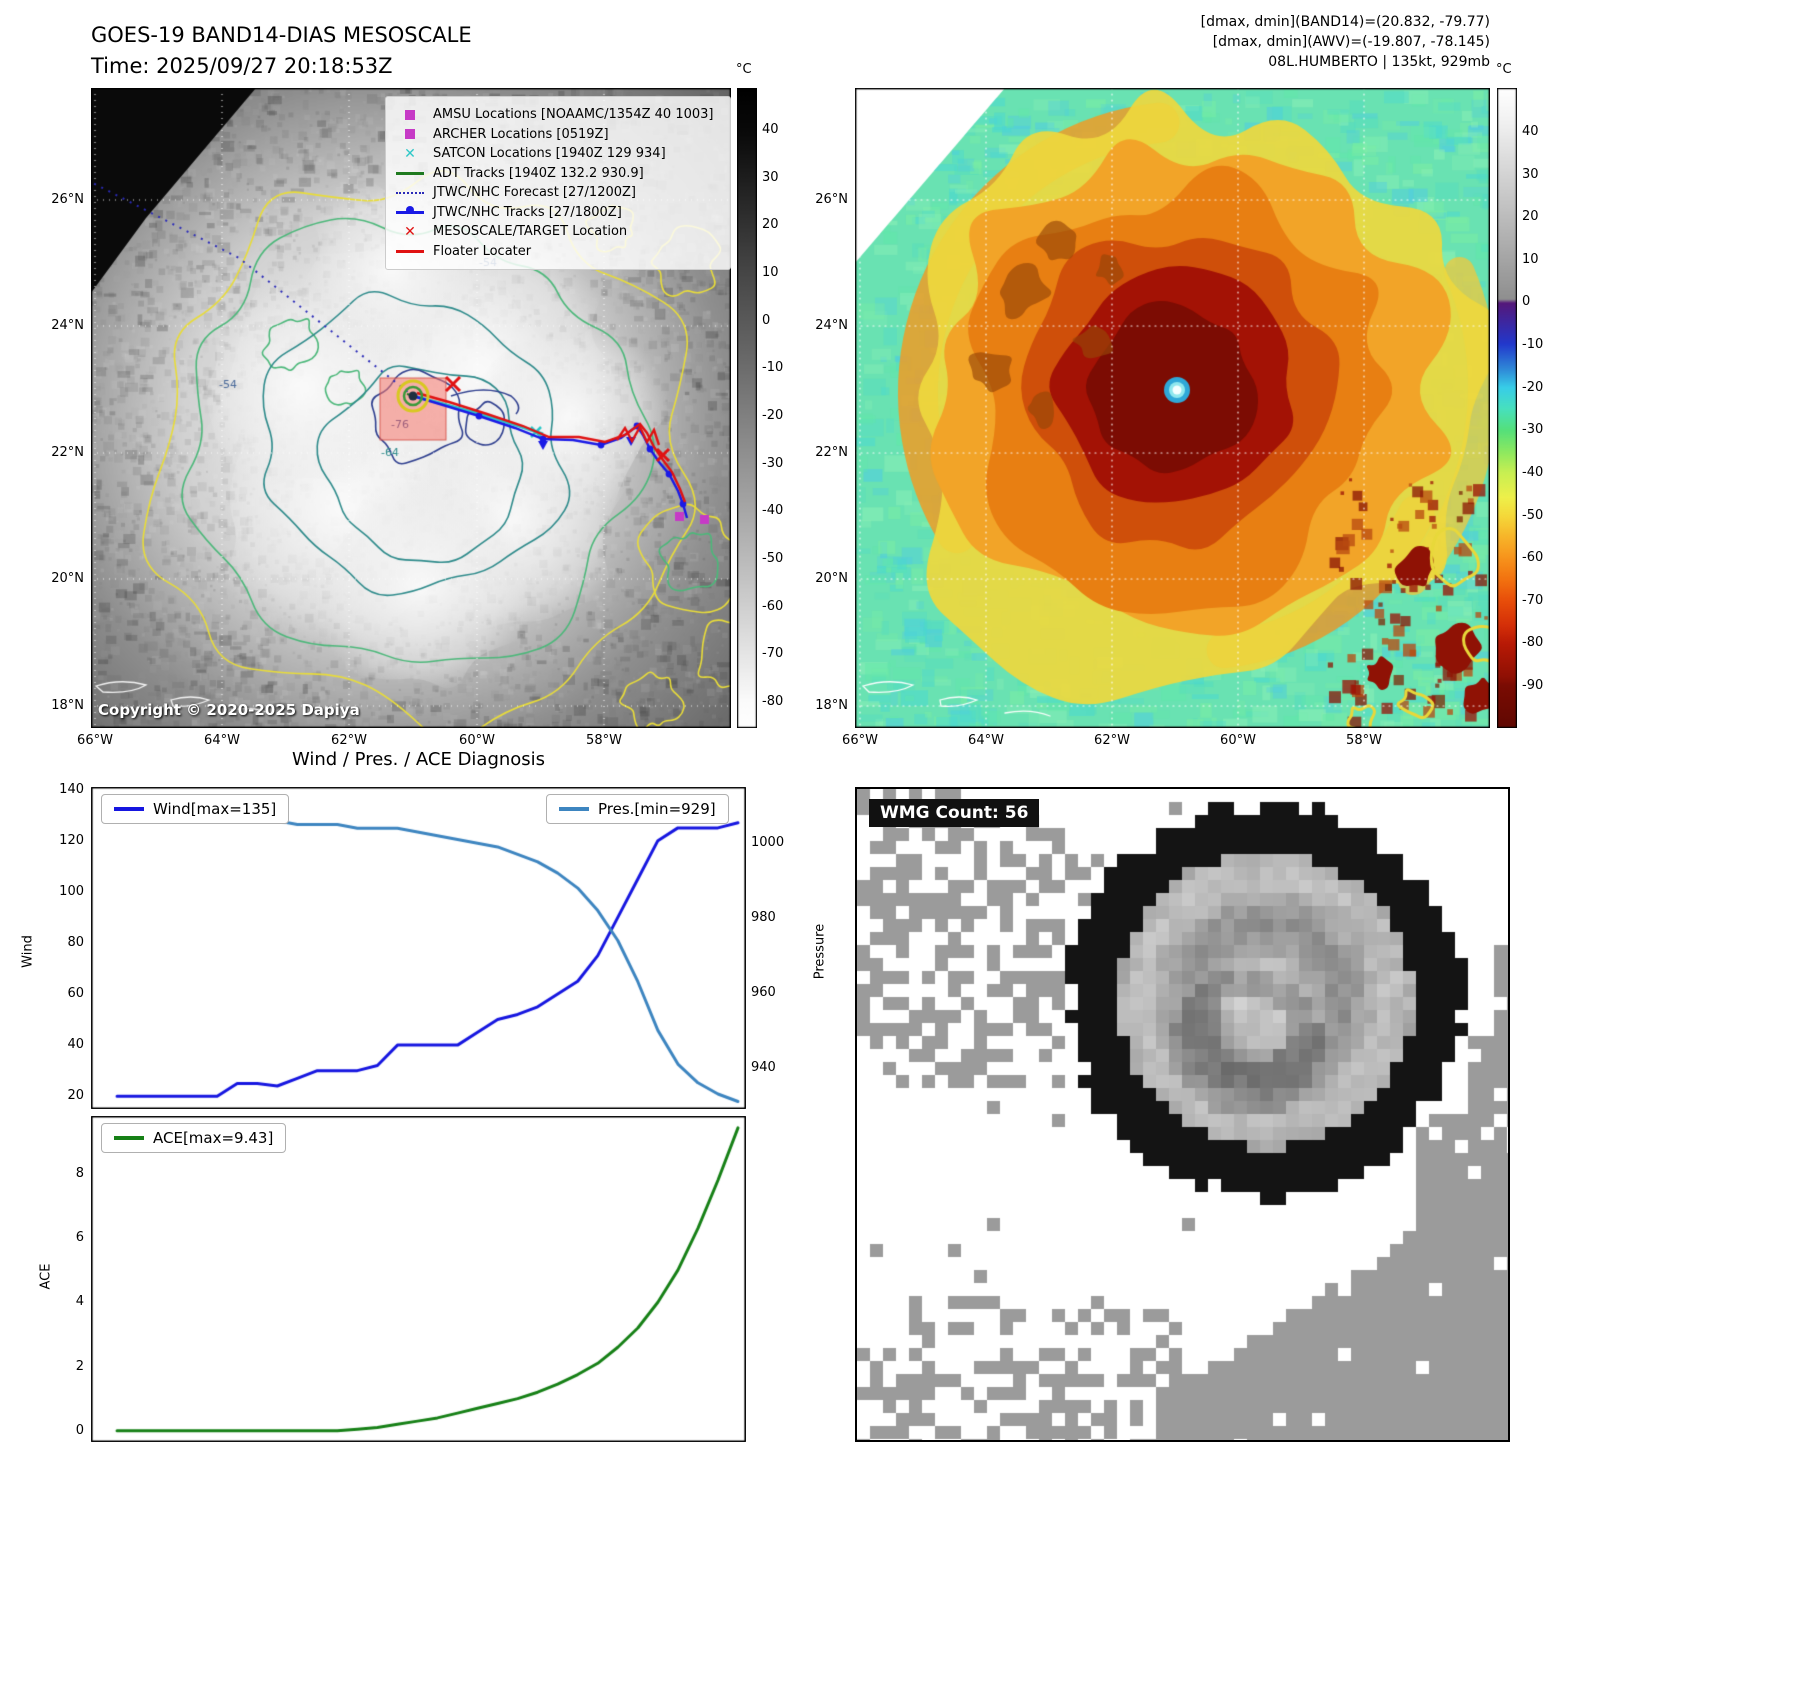 This screenshot has width=1797, height=1690. What do you see at coordinates (410, 192) in the screenshot?
I see `legend-marker-dotted-icon` at bounding box center [410, 192].